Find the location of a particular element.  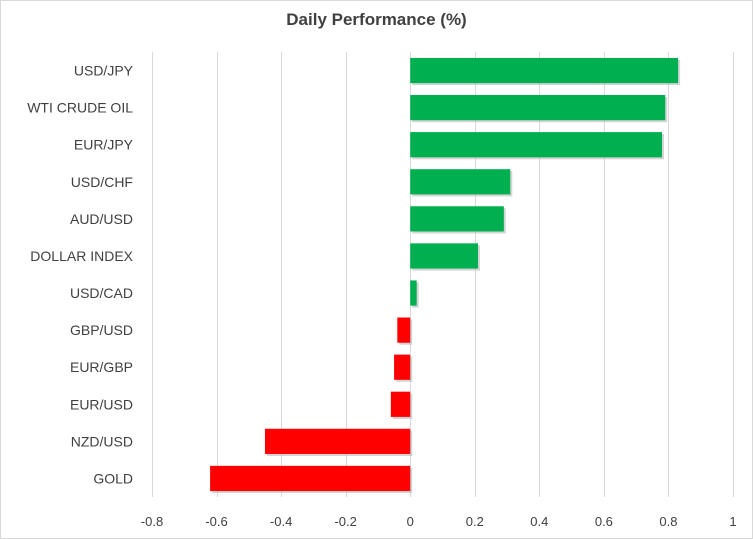

category-label: GBP/USD is located at coordinates (101, 330).